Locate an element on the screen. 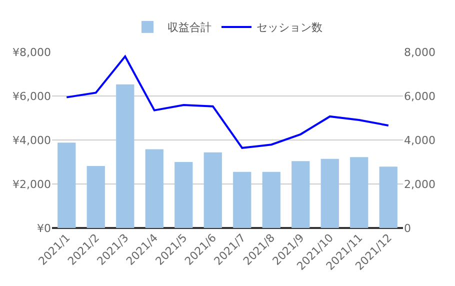 The height and width of the screenshot is (286, 455). y-tick-label: ¥2,000 is located at coordinates (31, 184).